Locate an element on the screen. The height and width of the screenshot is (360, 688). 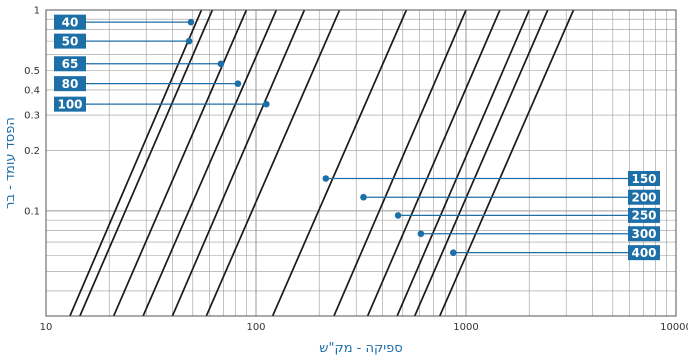
y-tick-label: 0.2 is located at coordinates (32, 151).